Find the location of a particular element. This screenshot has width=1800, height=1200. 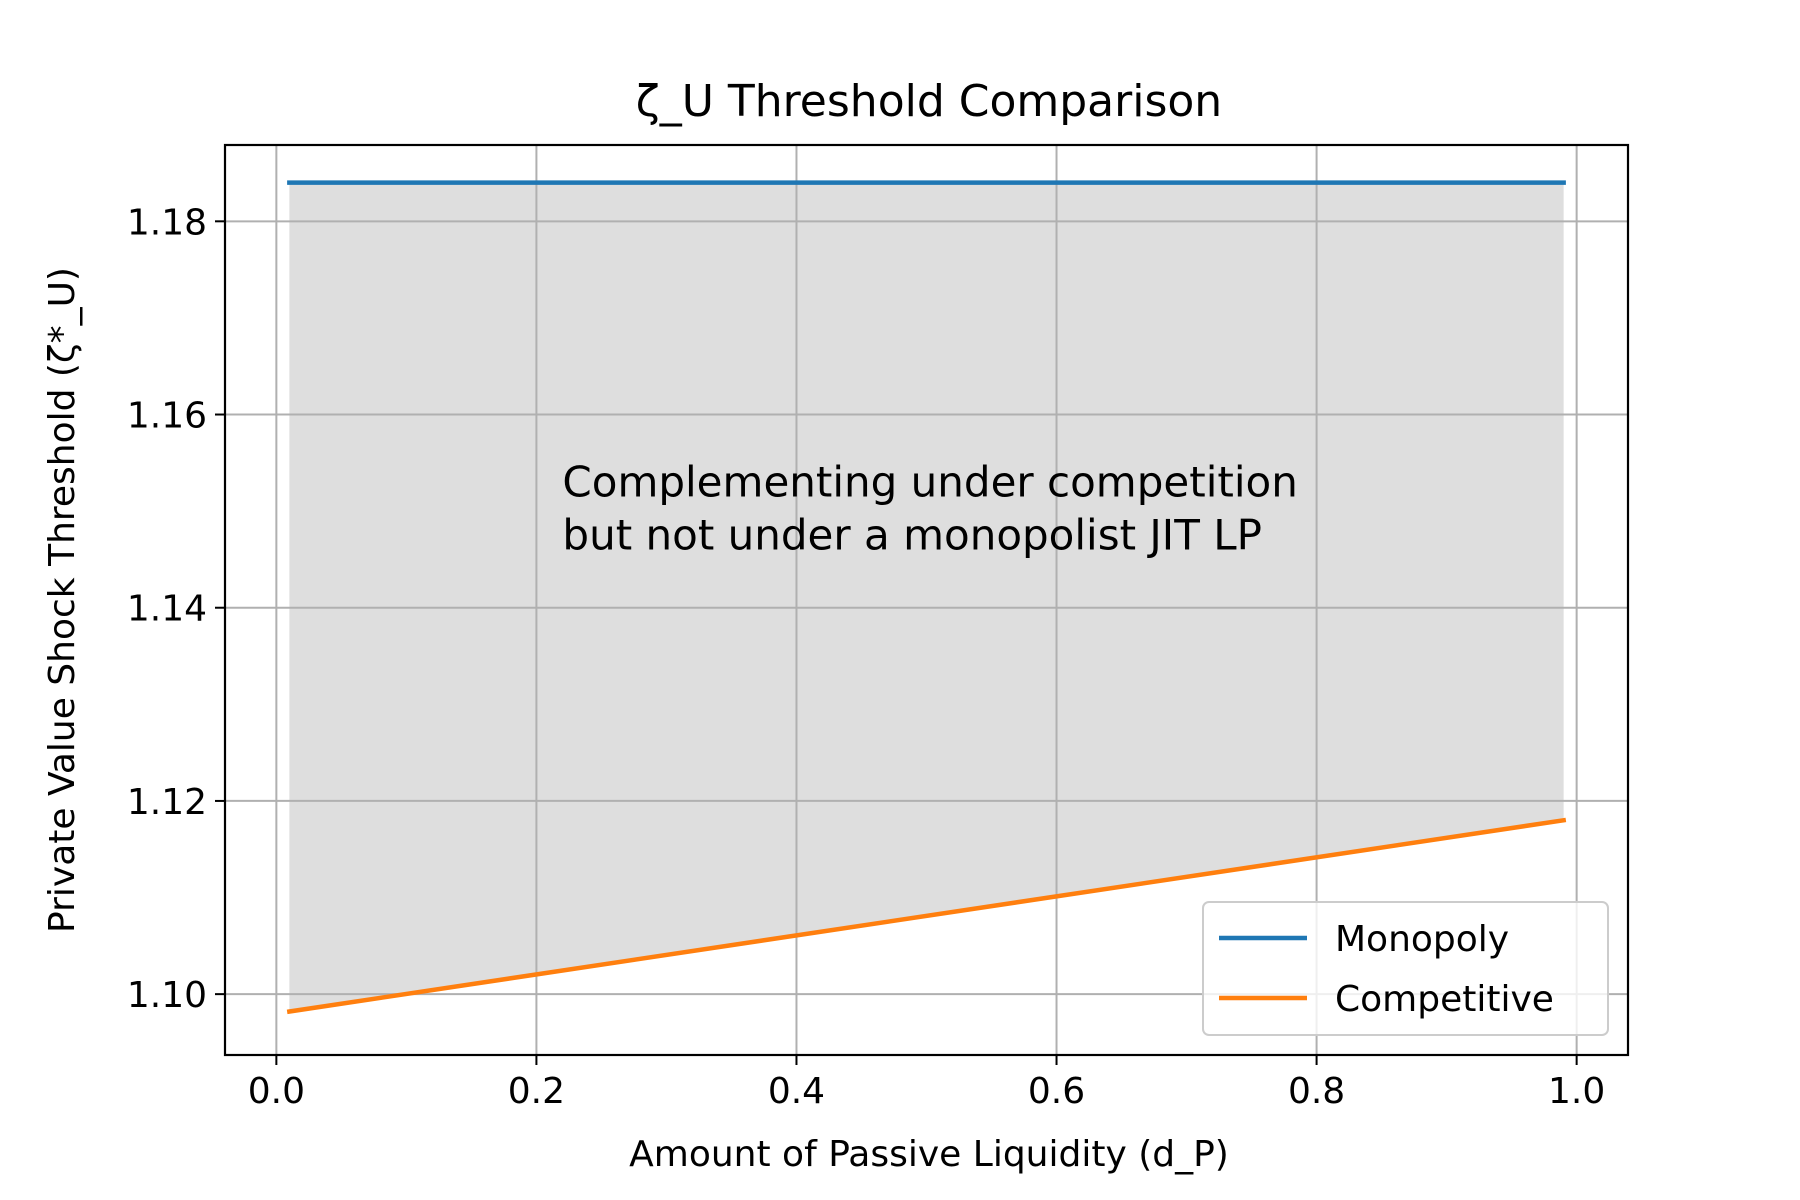

legend-label-monopoly: Monopoly is located at coordinates (1422, 939).